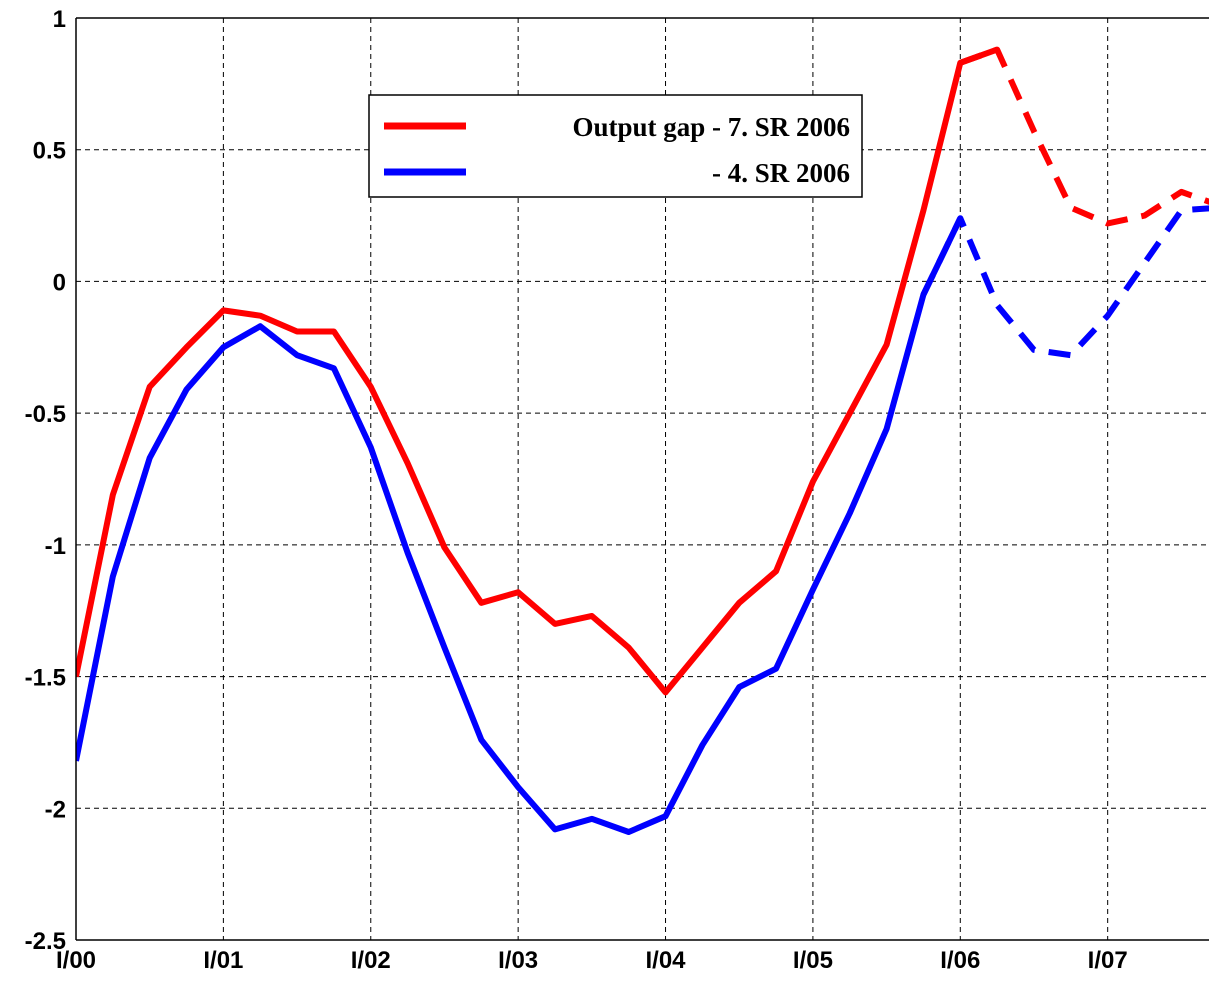  I want to click on x-tick-label: I/01, so click(223, 960).